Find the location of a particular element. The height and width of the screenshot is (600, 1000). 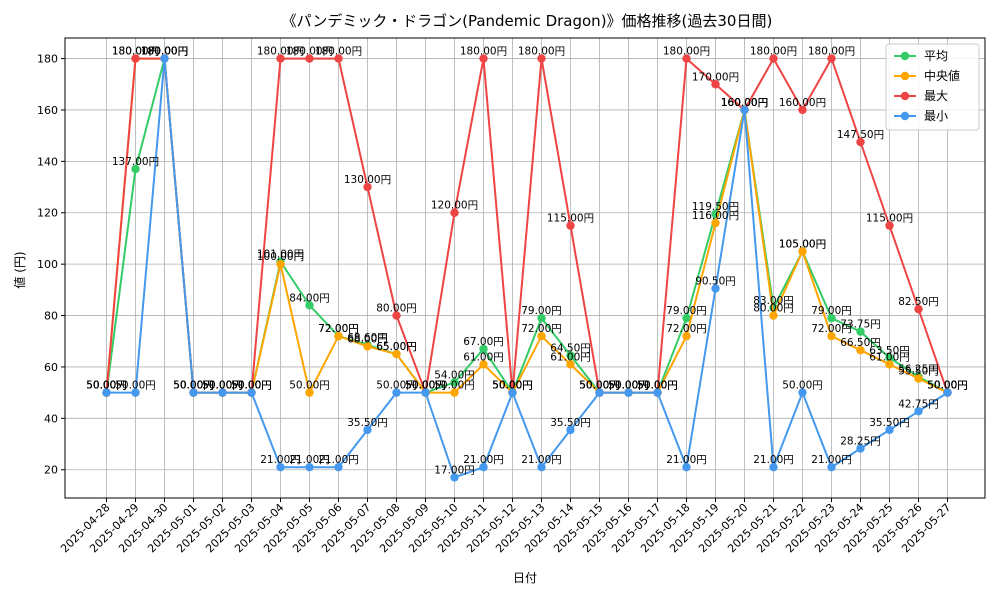

data-label: 72.00円 is located at coordinates (338, 329).